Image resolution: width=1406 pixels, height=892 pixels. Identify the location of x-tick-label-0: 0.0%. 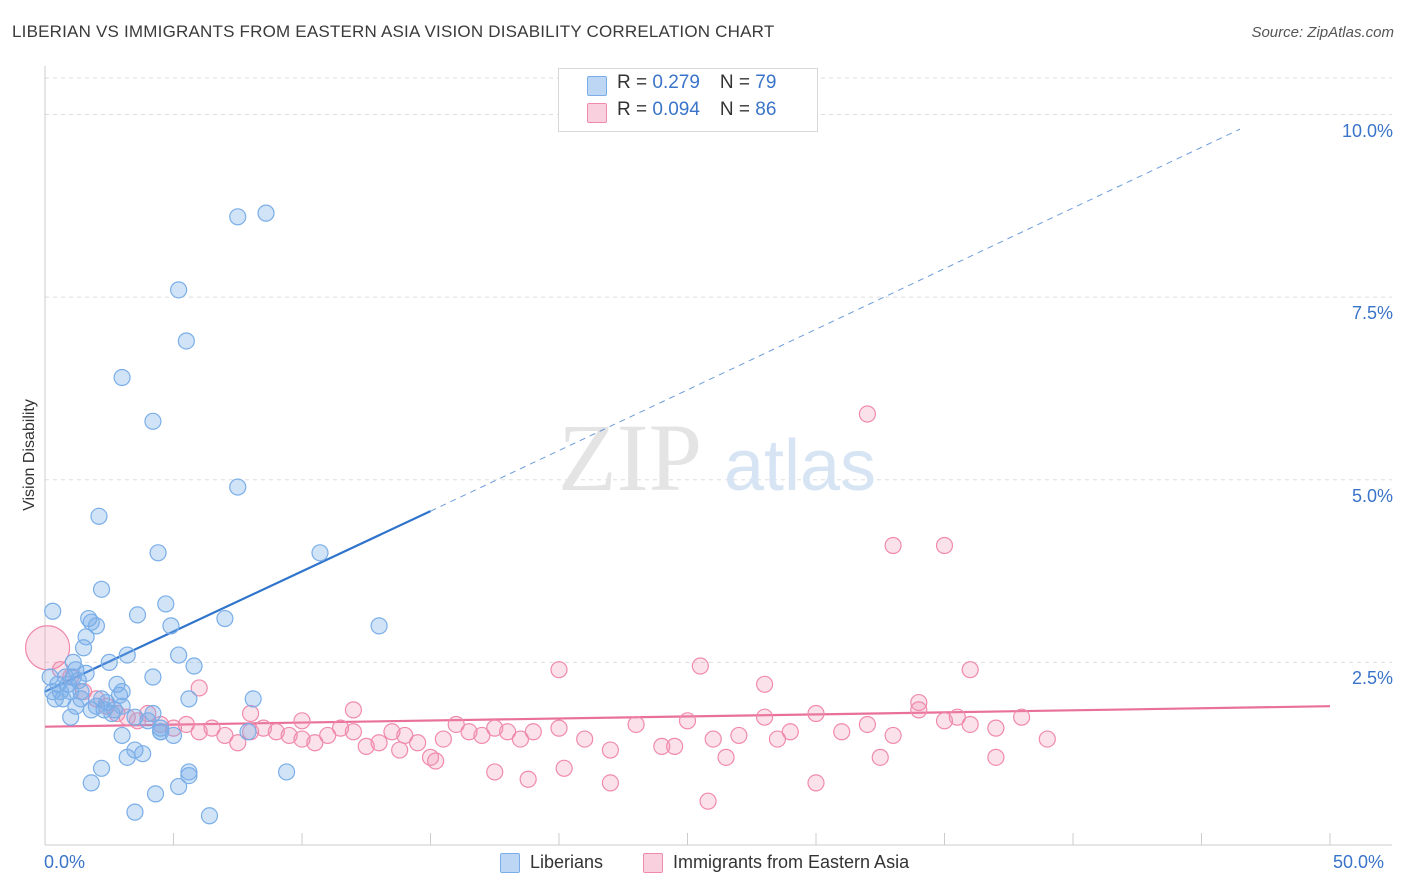
(65, 862).